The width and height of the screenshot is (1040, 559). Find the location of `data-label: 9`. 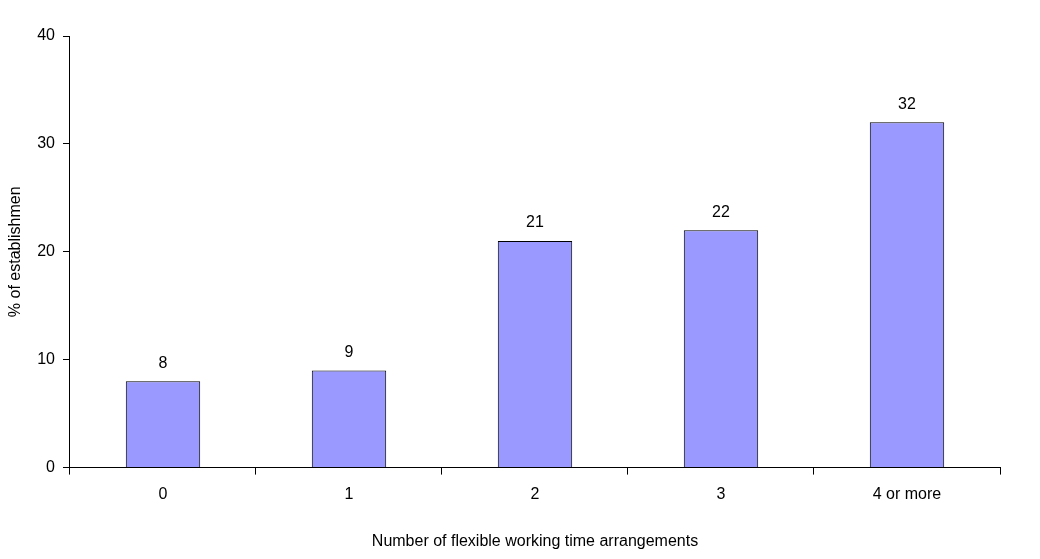

data-label: 9 is located at coordinates (349, 351).